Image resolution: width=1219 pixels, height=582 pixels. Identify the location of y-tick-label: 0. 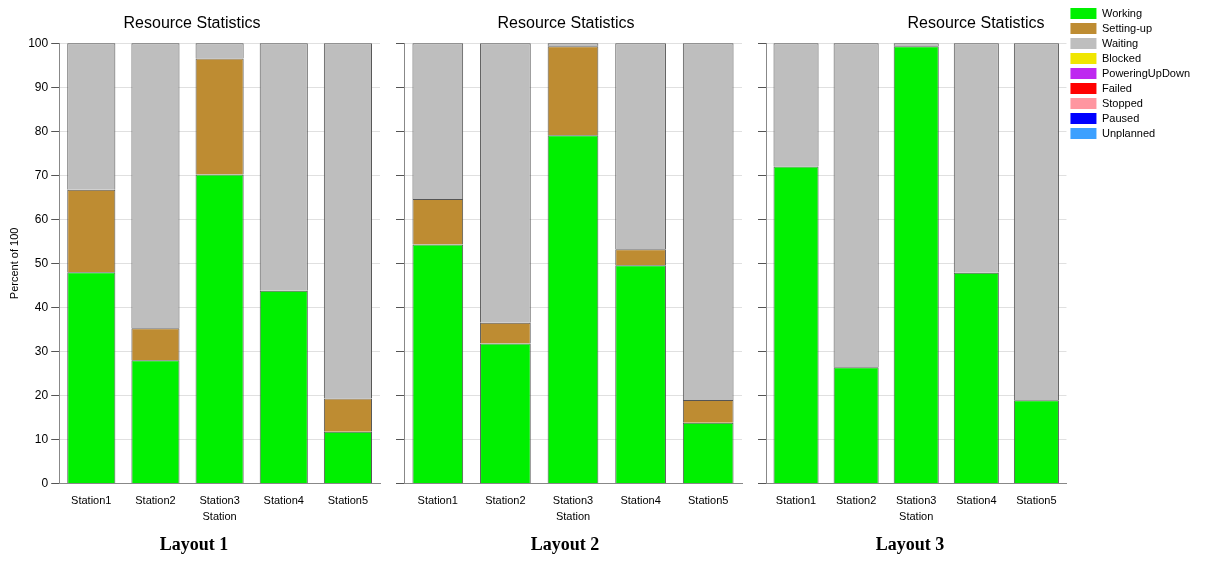
(45, 482).